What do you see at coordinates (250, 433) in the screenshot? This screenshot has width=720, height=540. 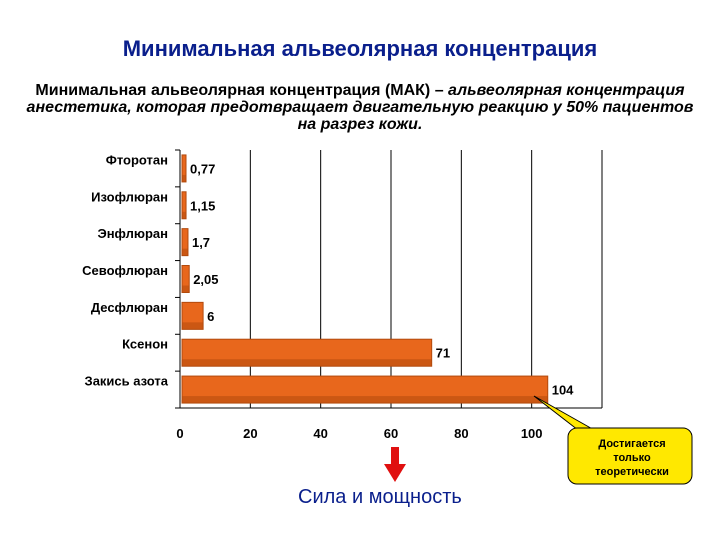 I see `tick-label: 20` at bounding box center [250, 433].